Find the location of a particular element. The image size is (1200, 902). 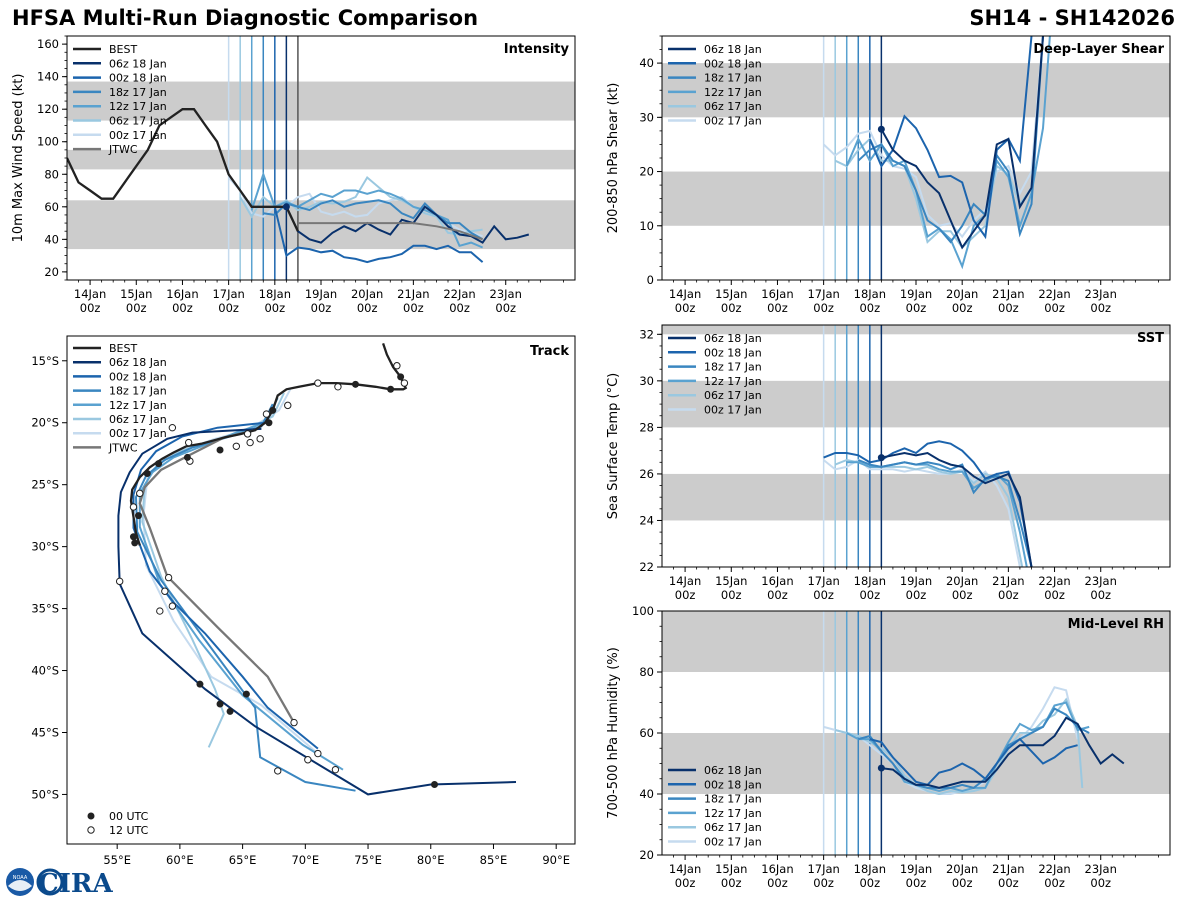

intensity-legend-label-5: 06z 17 Jan is located at coordinates (138, 121).